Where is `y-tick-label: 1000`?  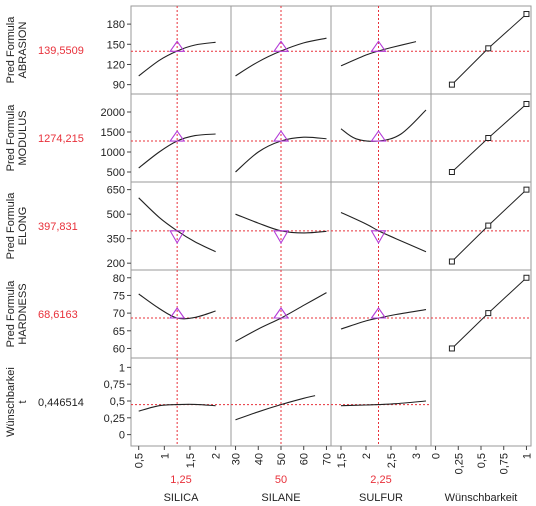
y-tick-label: 1000 is located at coordinates (113, 153).